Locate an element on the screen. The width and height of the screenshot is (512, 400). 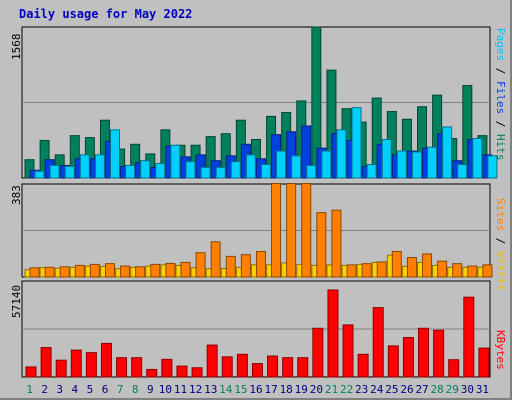
x-tick-label-24: 24 is located at coordinates (377, 389).